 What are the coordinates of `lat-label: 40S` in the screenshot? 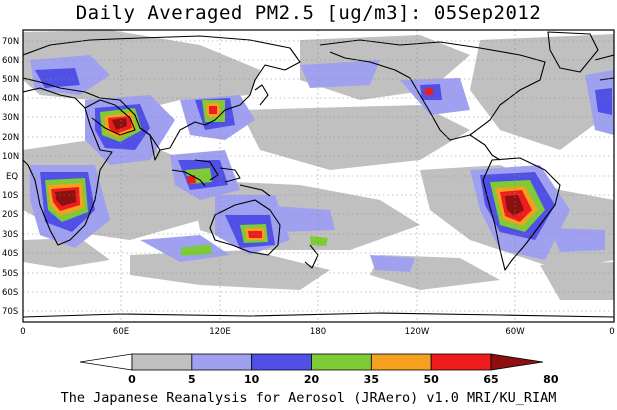 It's located at (10, 254).